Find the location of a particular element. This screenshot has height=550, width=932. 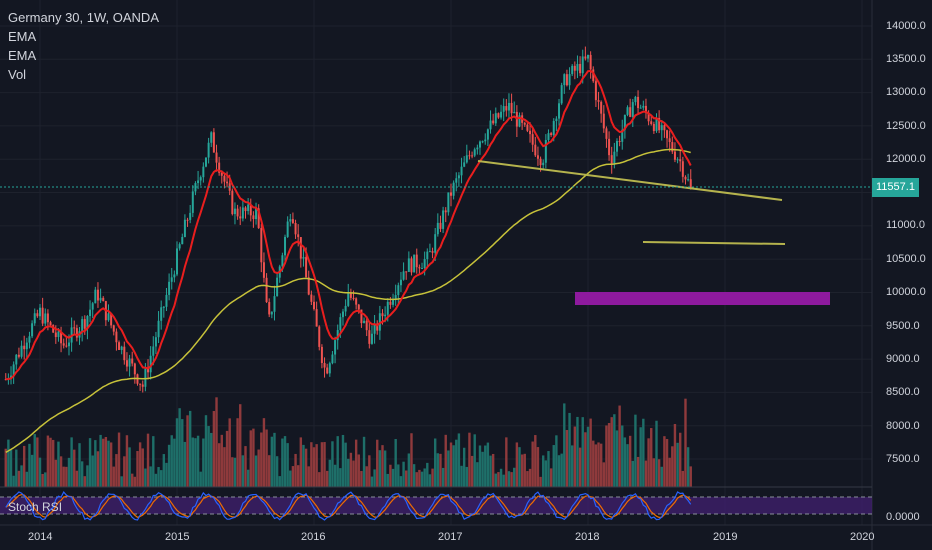

indicator-volume: Vol is located at coordinates (17, 74).